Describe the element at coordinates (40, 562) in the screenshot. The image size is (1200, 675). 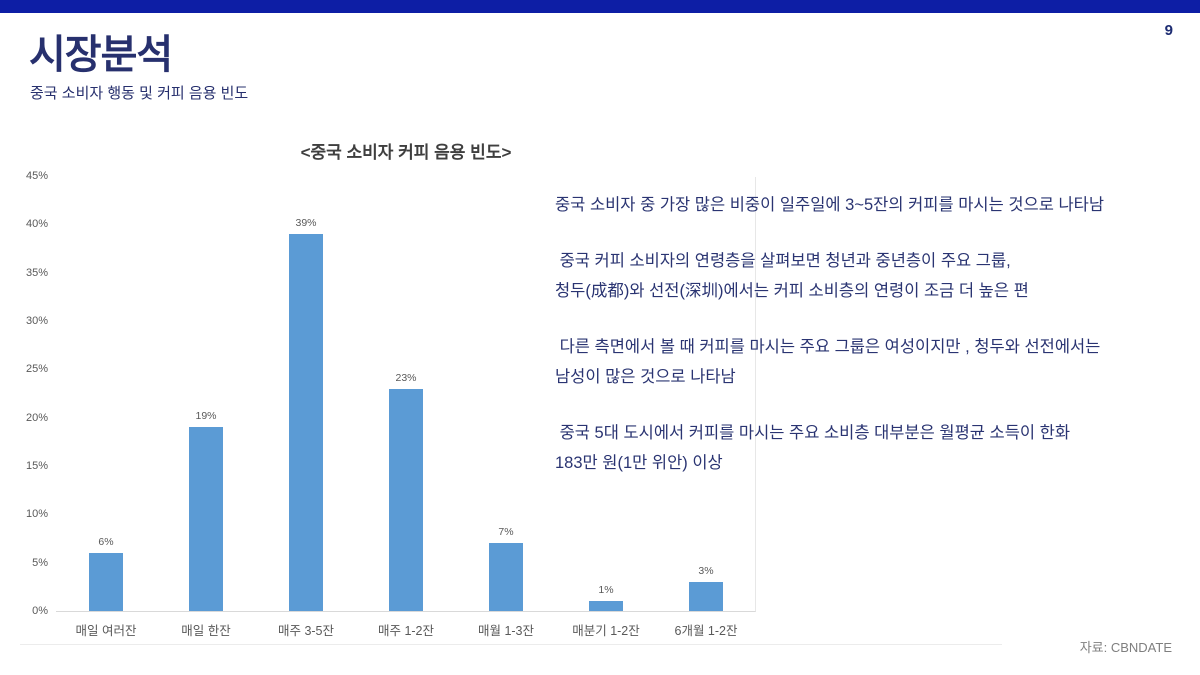
I see `y-tick-label: 5%` at that location.